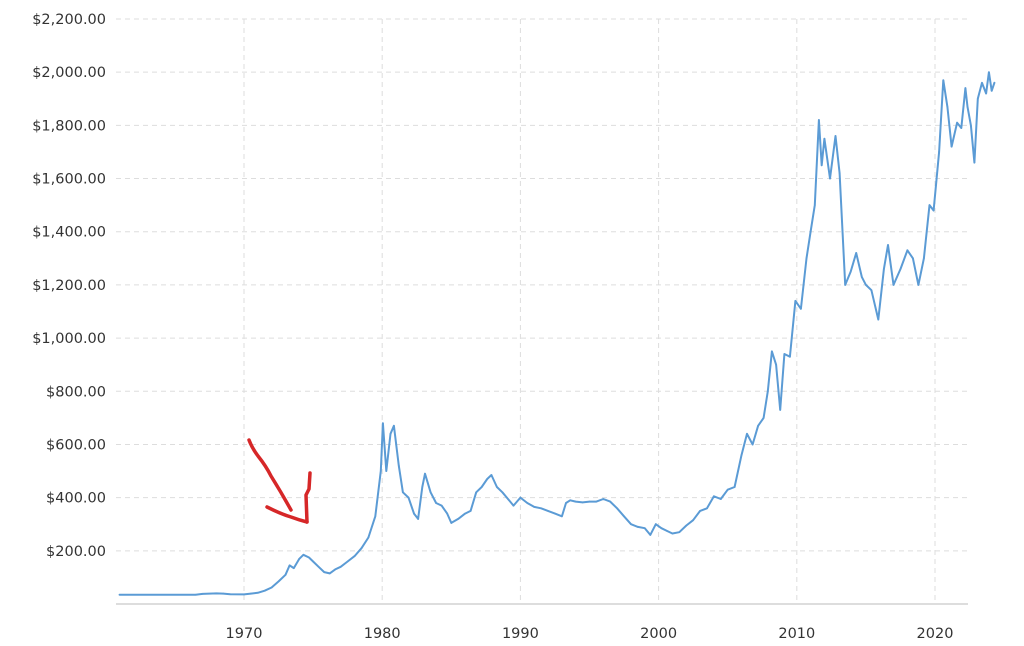 Image resolution: width=1024 pixels, height=646 pixels. What do you see at coordinates (76, 445) in the screenshot?
I see `y-tick-label: $600.00` at bounding box center [76, 445].